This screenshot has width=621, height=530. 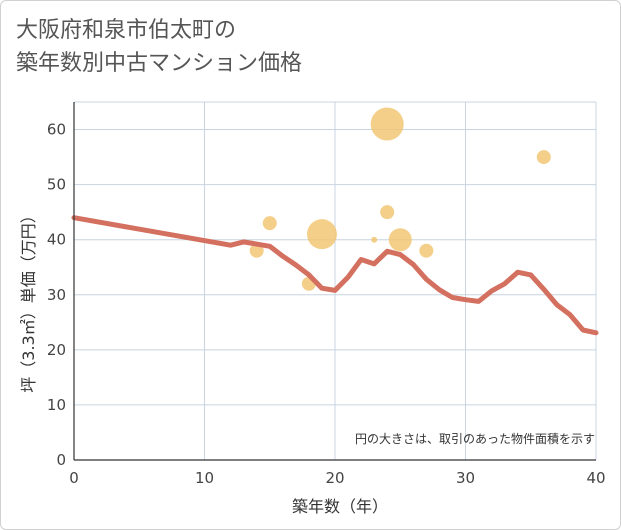 I want to click on title-line-2: 築年数別中古マンション価格, so click(x=159, y=63).